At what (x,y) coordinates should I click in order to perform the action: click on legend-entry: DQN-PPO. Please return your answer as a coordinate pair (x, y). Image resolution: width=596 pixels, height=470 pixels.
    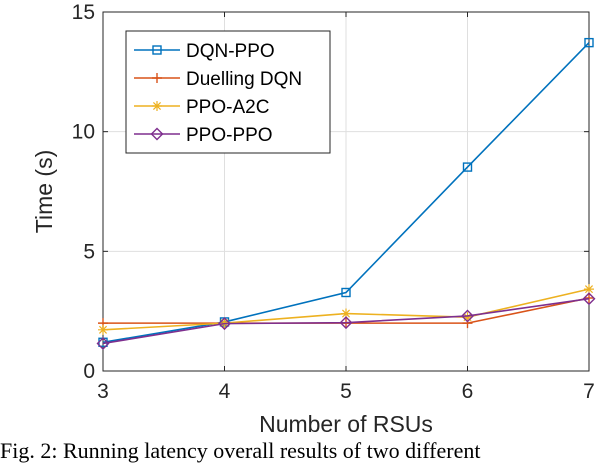
    Looking at the image, I should click on (204, 51).